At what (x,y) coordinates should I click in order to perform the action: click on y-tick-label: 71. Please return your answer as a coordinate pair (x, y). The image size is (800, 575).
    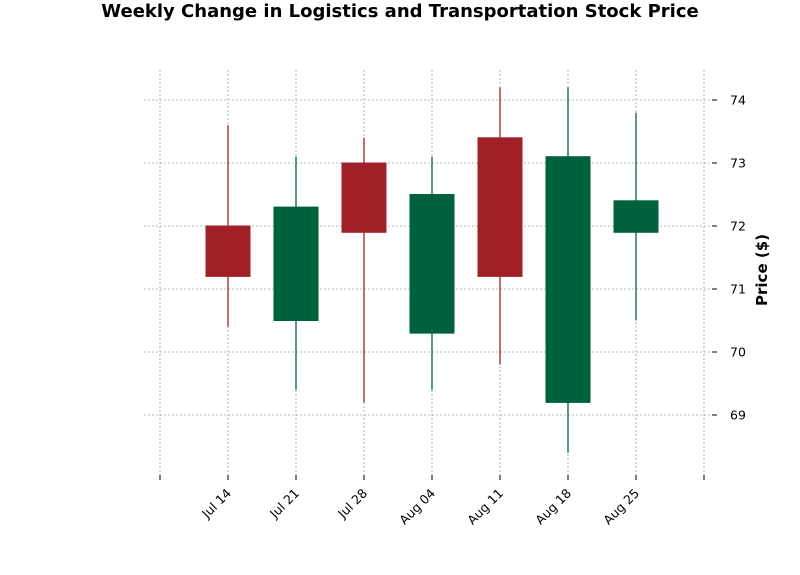
    Looking at the image, I should click on (738, 289).